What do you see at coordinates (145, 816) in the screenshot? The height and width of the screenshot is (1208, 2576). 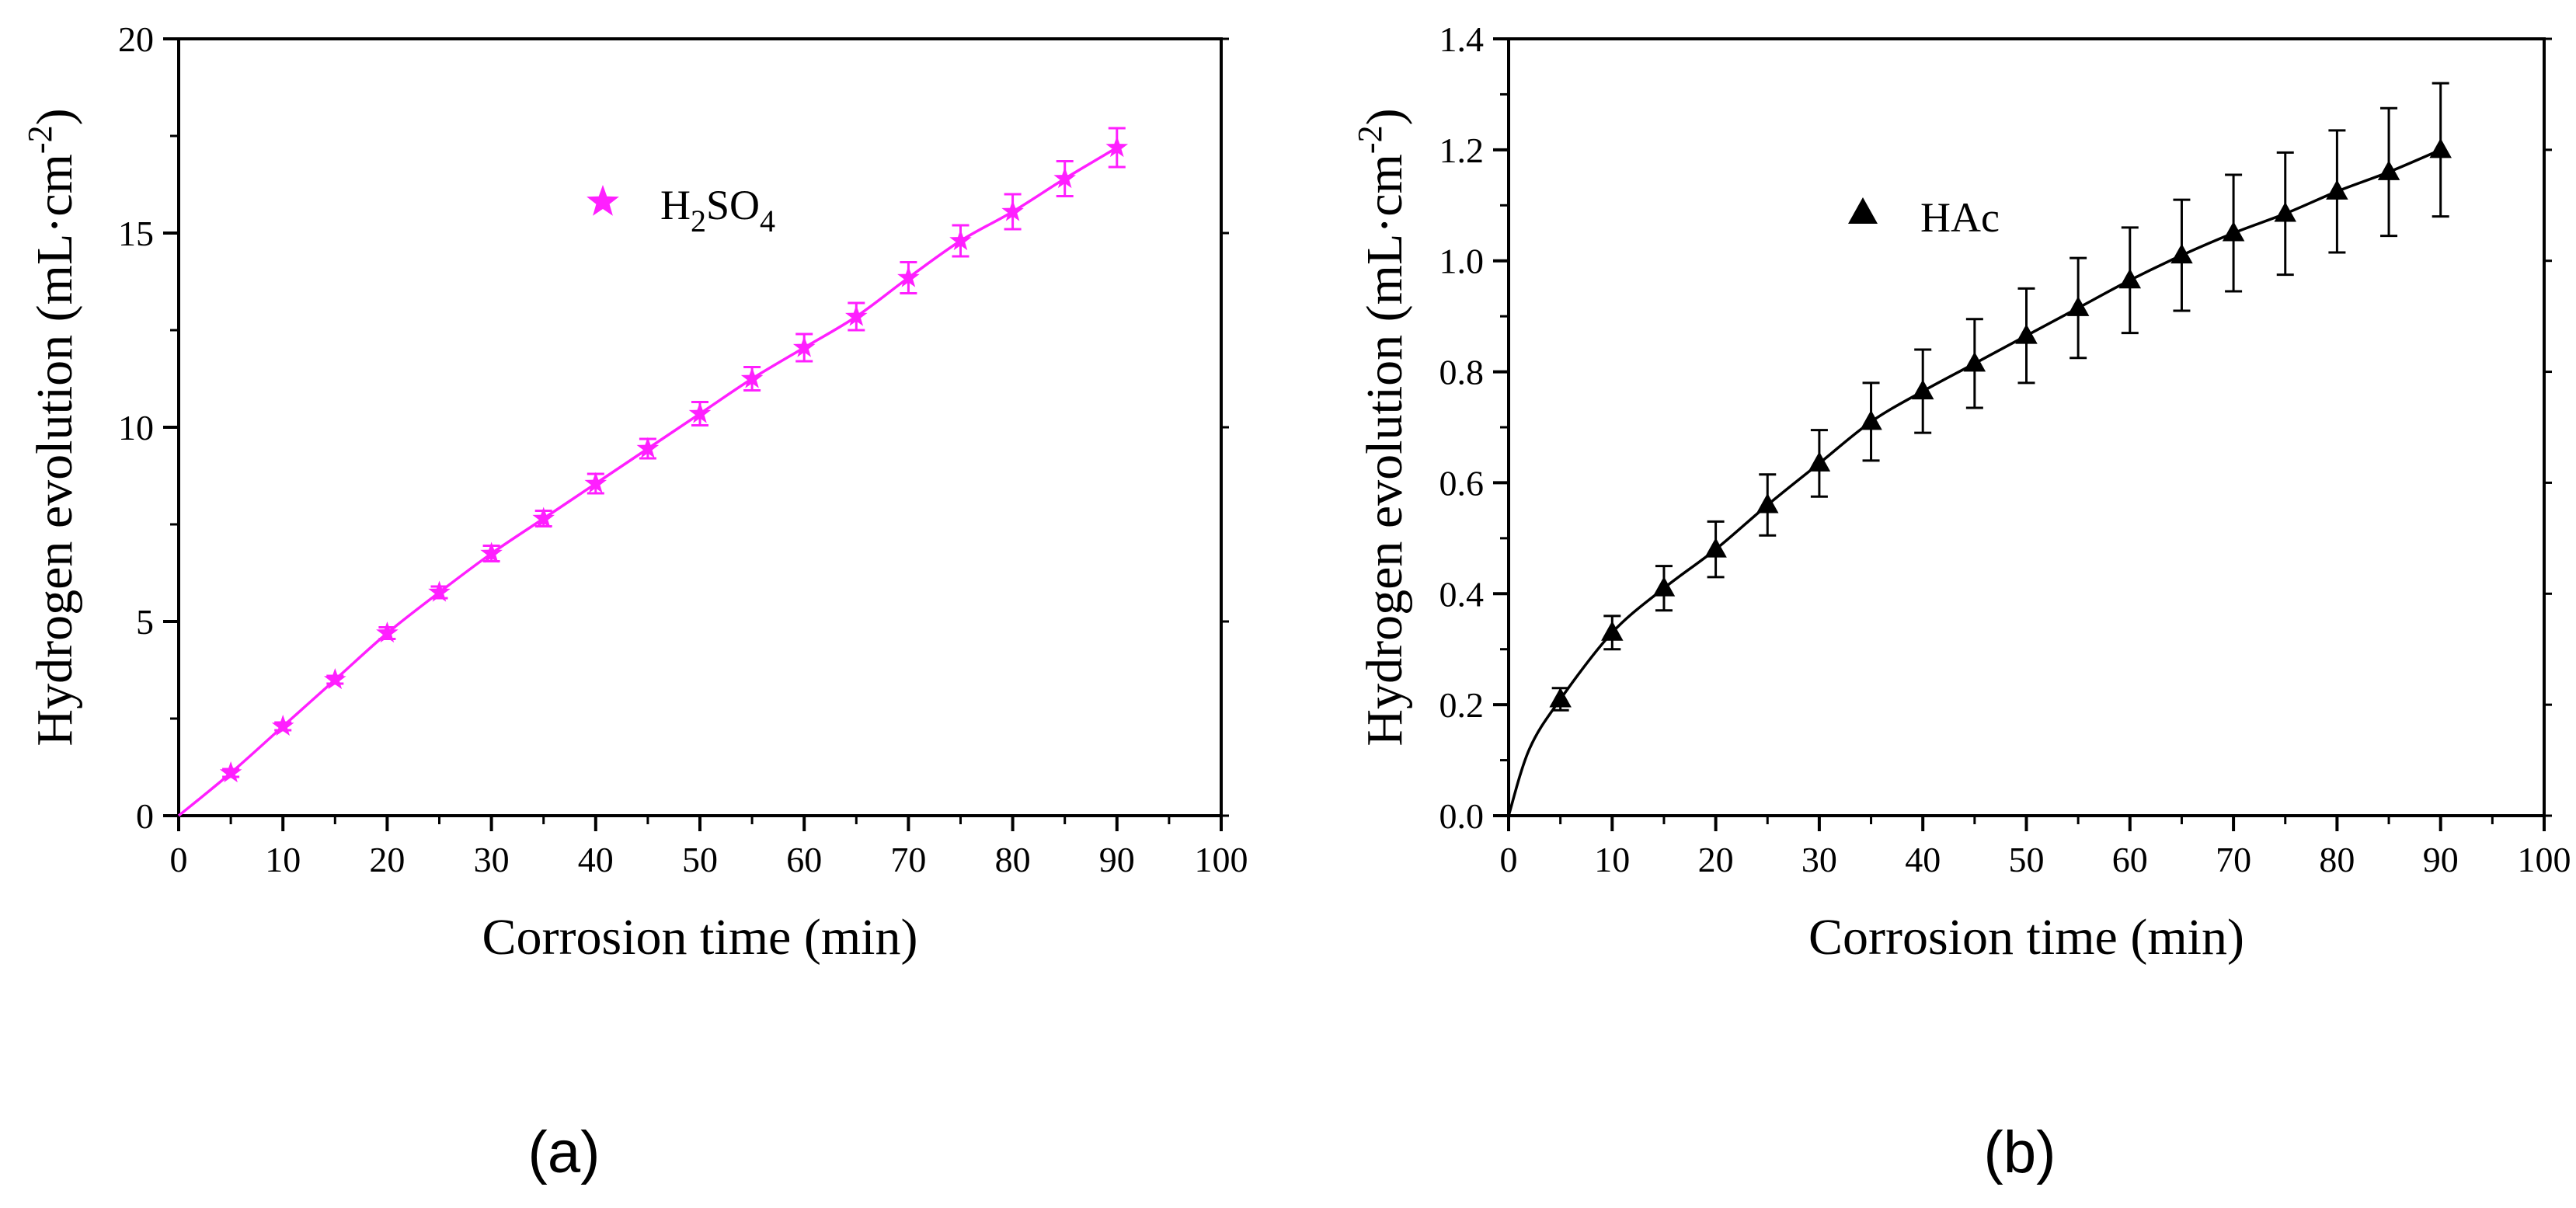 I see `y-tick-label-a: 0` at bounding box center [145, 816].